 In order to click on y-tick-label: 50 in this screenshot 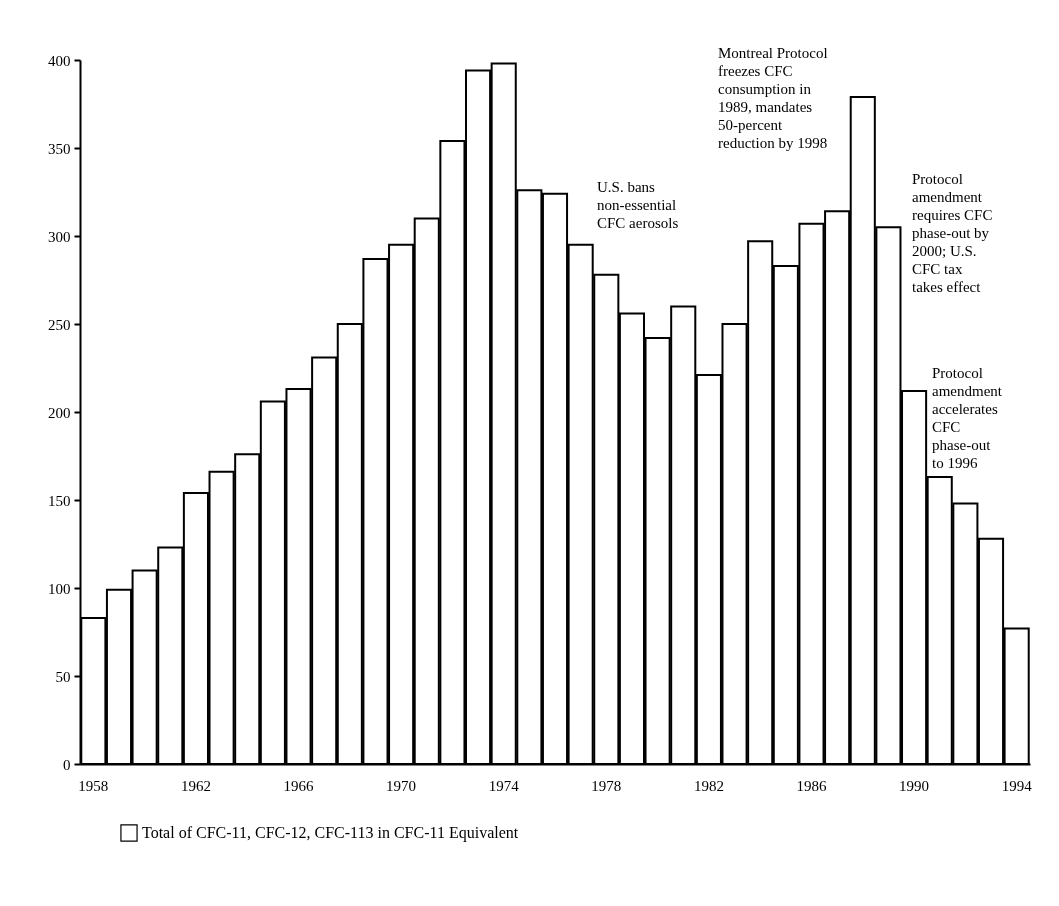, I will do `click(63, 676)`.